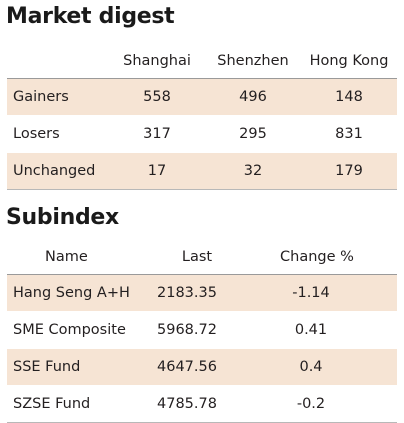  Describe the element at coordinates (317, 404) in the screenshot. I see `subindex-change: -0.2` at that location.